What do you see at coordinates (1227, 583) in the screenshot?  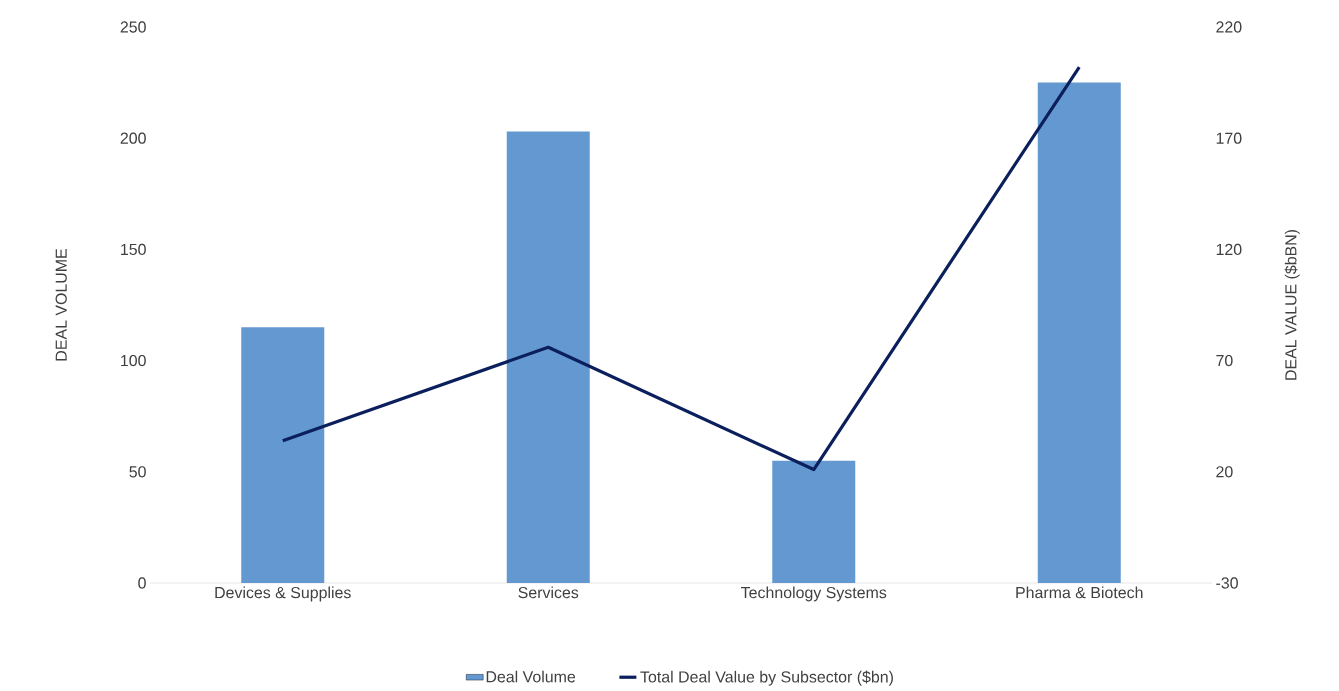 I see `y2-tick-label: -30` at bounding box center [1227, 583].